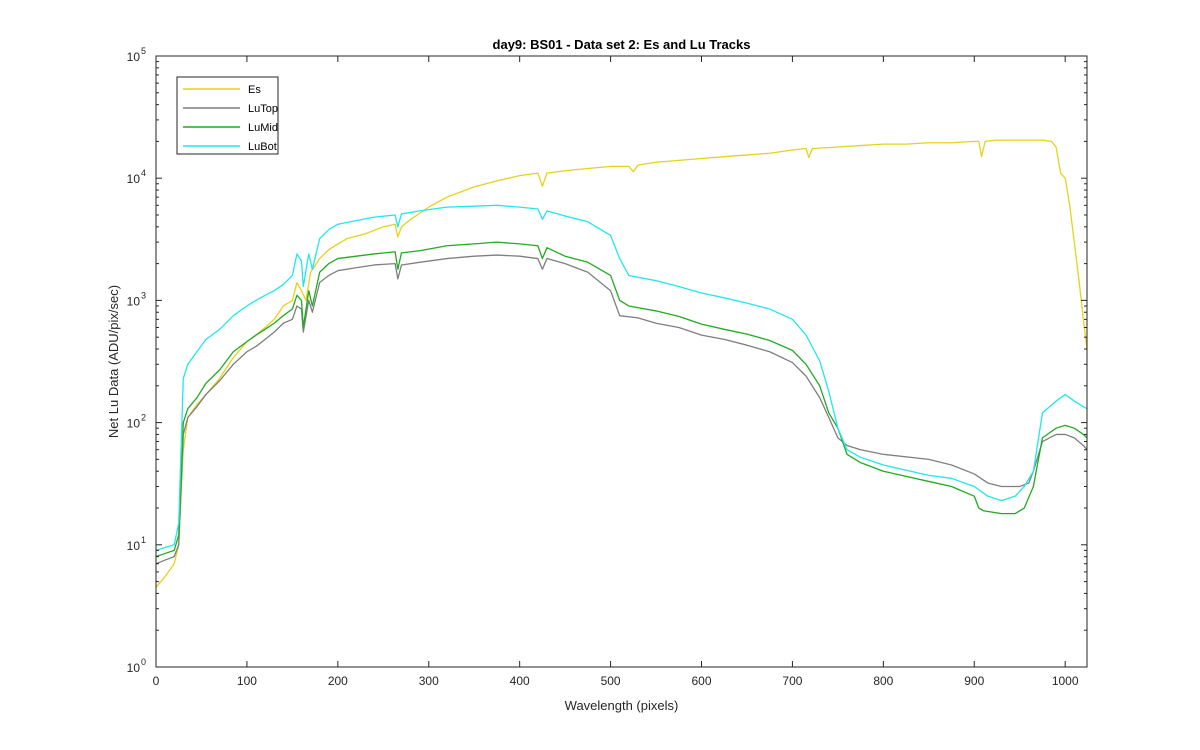 The width and height of the screenshot is (1200, 750). I want to click on legend-label-lubot: LuBot, so click(262, 147).